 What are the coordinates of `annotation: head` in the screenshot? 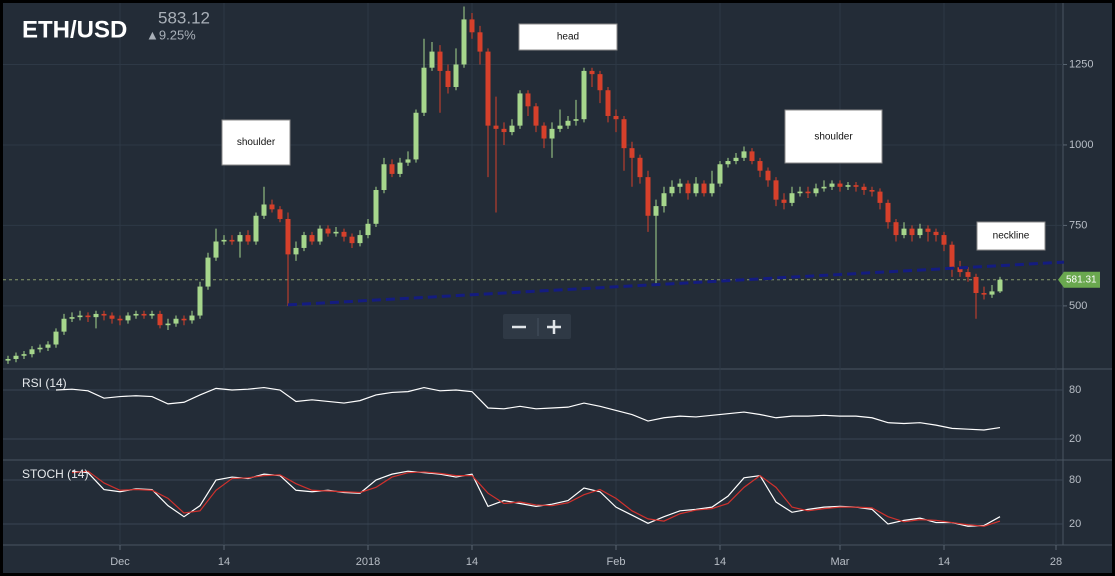 It's located at (568, 37).